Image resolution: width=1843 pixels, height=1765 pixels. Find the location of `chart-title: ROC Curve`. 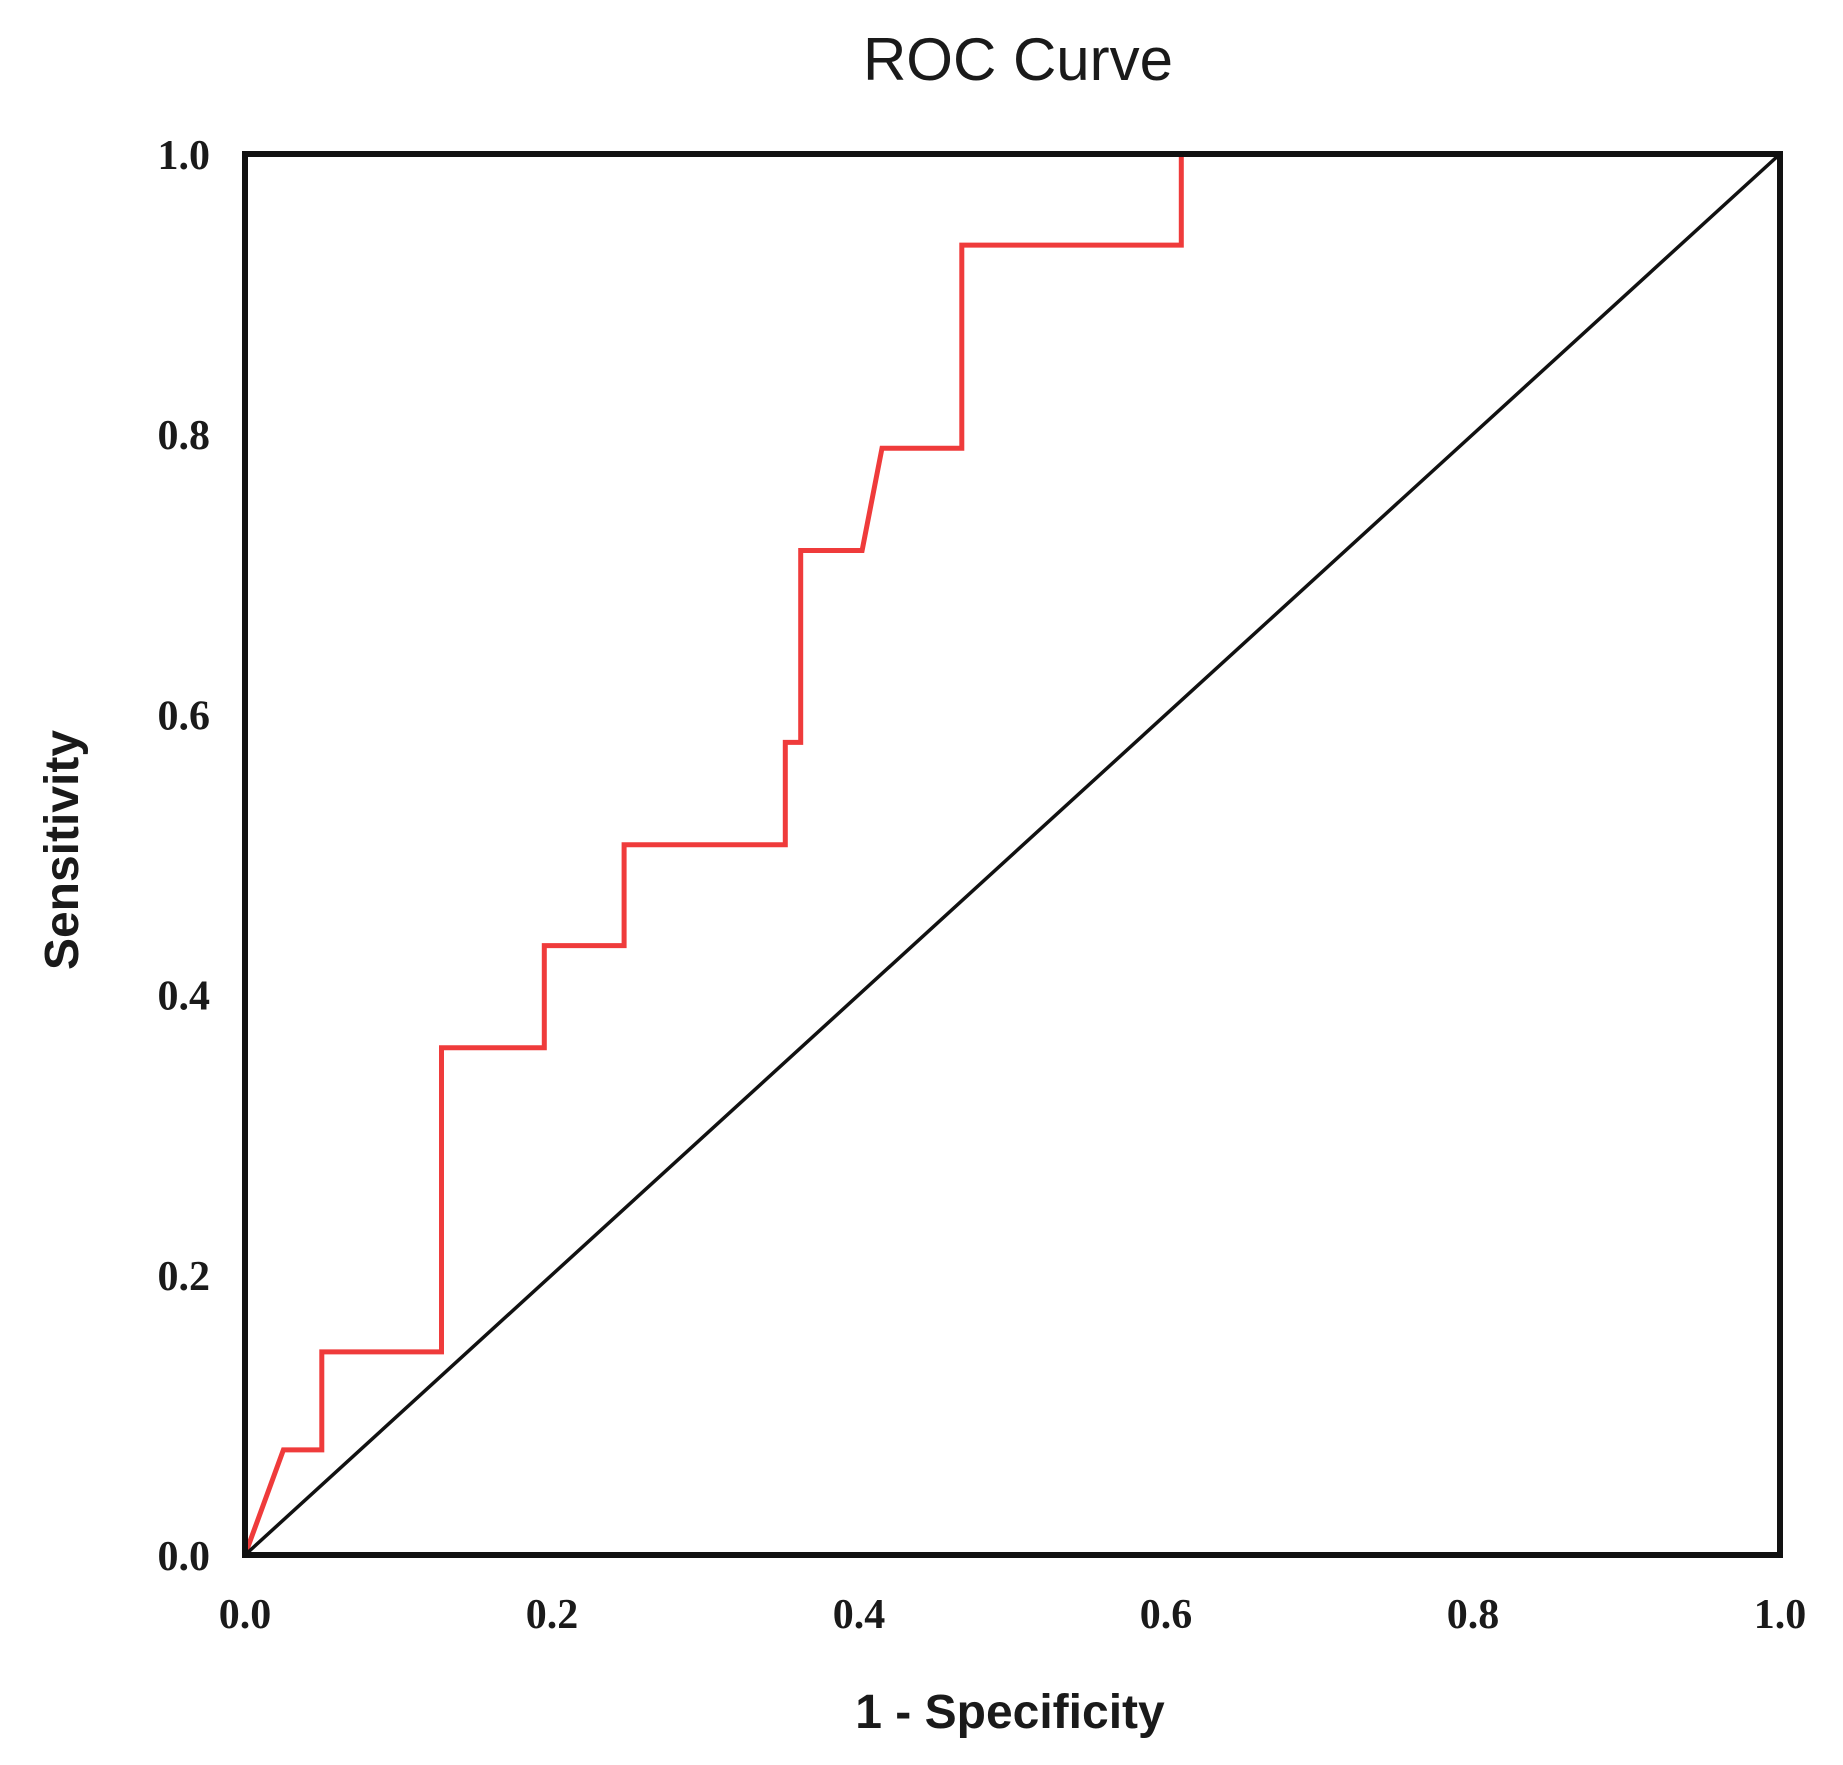

chart-title: ROC Curve is located at coordinates (1018, 59).